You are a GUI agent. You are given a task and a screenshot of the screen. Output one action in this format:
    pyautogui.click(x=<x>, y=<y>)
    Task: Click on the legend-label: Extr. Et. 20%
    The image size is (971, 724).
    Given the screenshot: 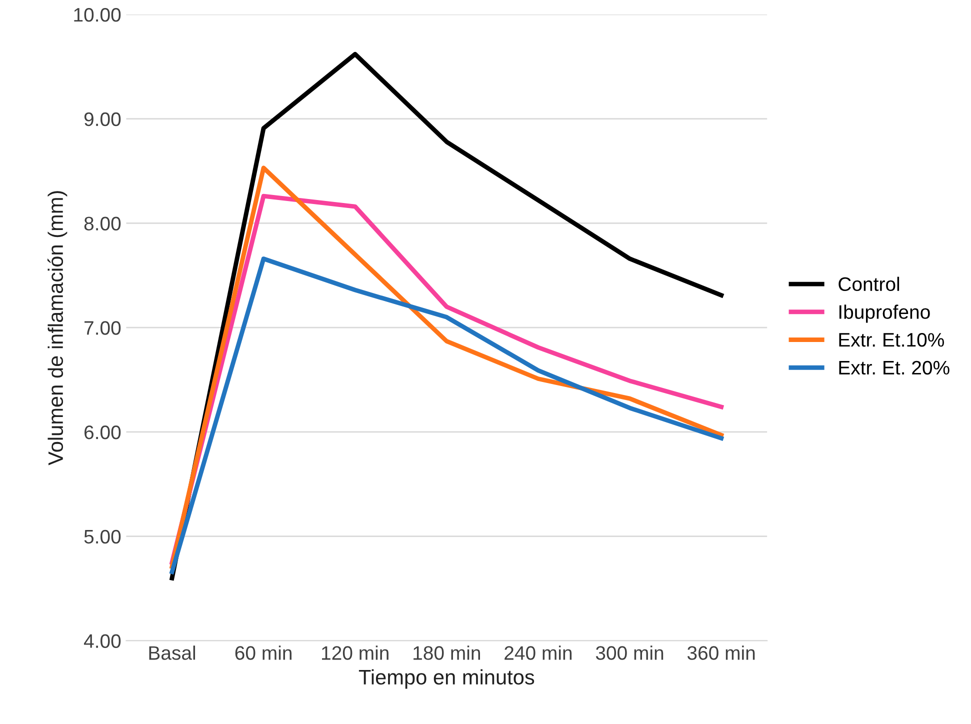 What is the action you would take?
    pyautogui.click(x=894, y=367)
    